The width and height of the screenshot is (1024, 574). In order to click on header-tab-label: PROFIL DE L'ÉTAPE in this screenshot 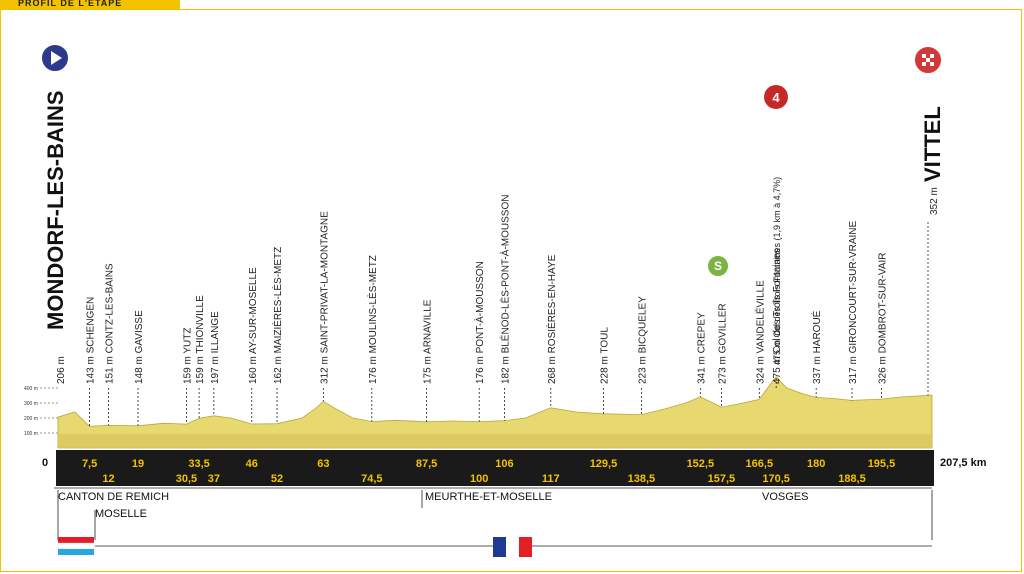, I will do `click(70, 4)`.